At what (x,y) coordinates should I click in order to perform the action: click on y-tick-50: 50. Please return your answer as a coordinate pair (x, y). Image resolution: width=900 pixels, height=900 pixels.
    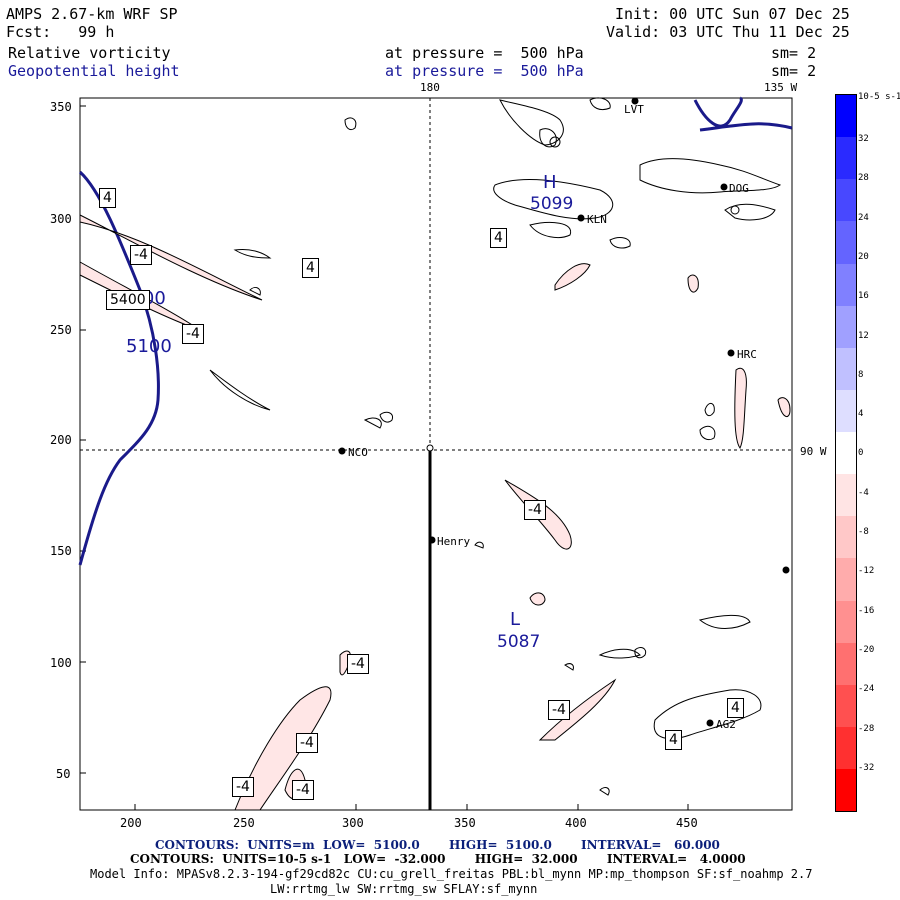
    Looking at the image, I should click on (63, 774).